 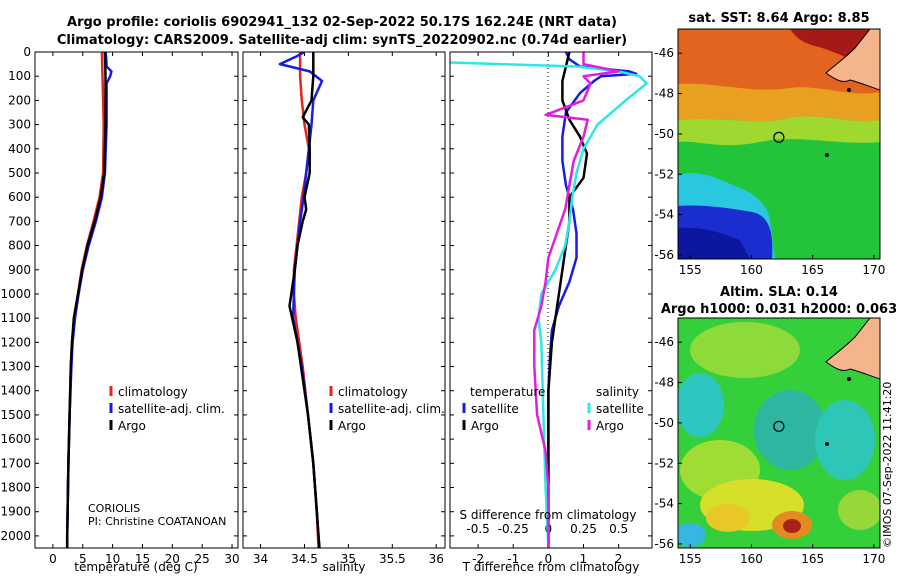 I want to click on legend-s-satellite: satellite, so click(x=620, y=409).